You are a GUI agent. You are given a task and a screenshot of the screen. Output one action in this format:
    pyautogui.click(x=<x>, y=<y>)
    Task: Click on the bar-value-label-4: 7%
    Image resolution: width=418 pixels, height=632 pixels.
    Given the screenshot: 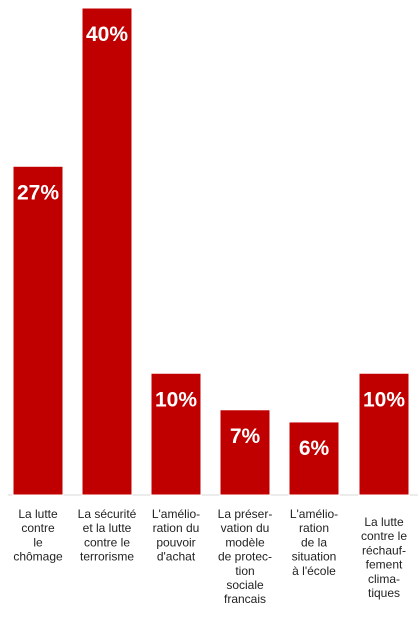 What is the action you would take?
    pyautogui.click(x=245, y=436)
    